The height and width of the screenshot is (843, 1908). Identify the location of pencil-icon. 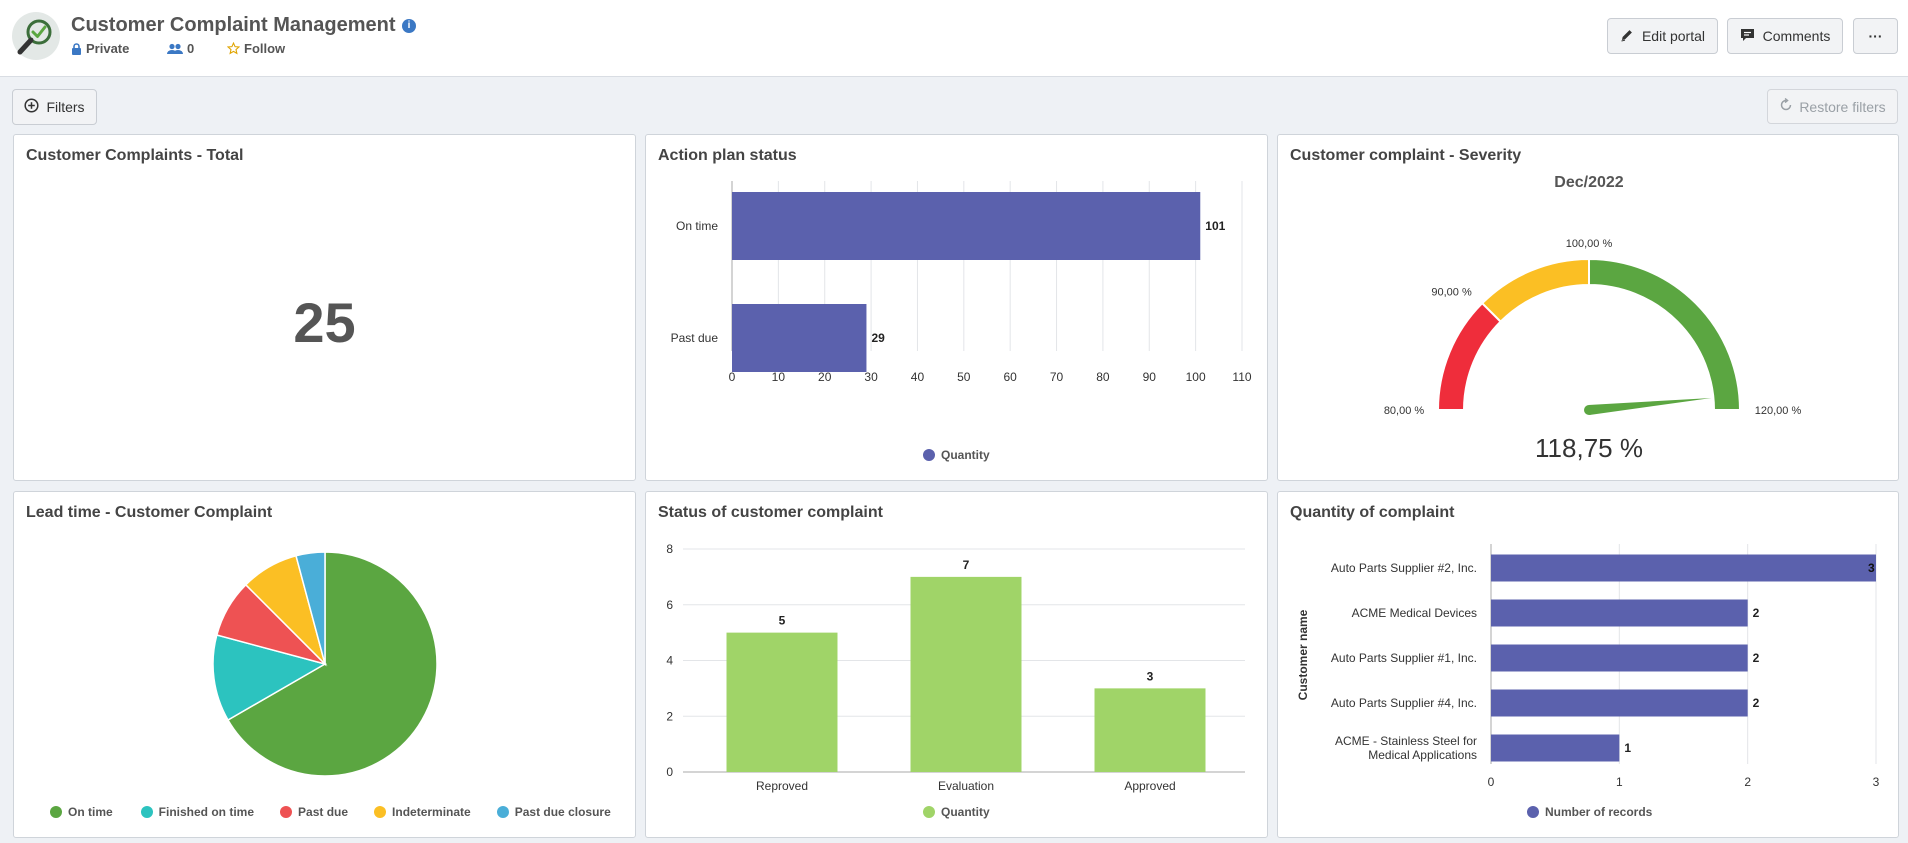
(1627, 36).